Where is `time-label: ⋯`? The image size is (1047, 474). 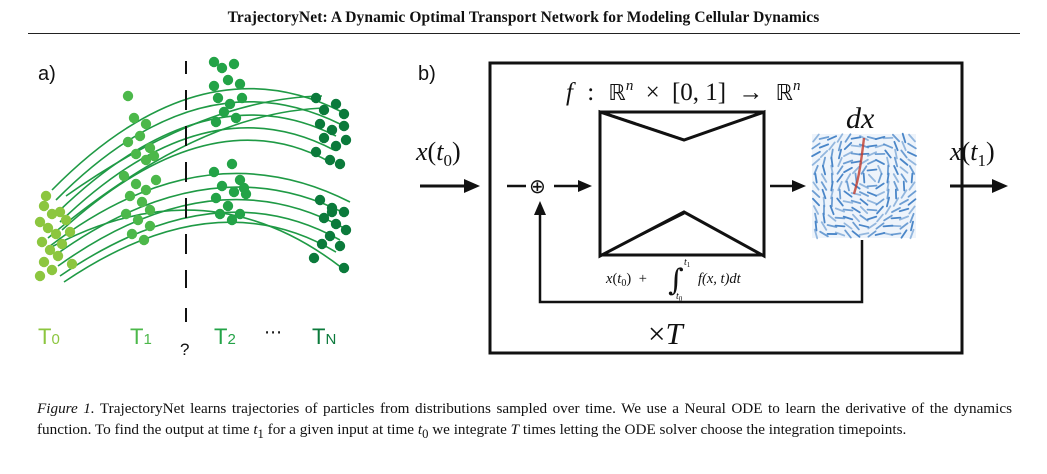
time-label: ⋯ is located at coordinates (273, 332).